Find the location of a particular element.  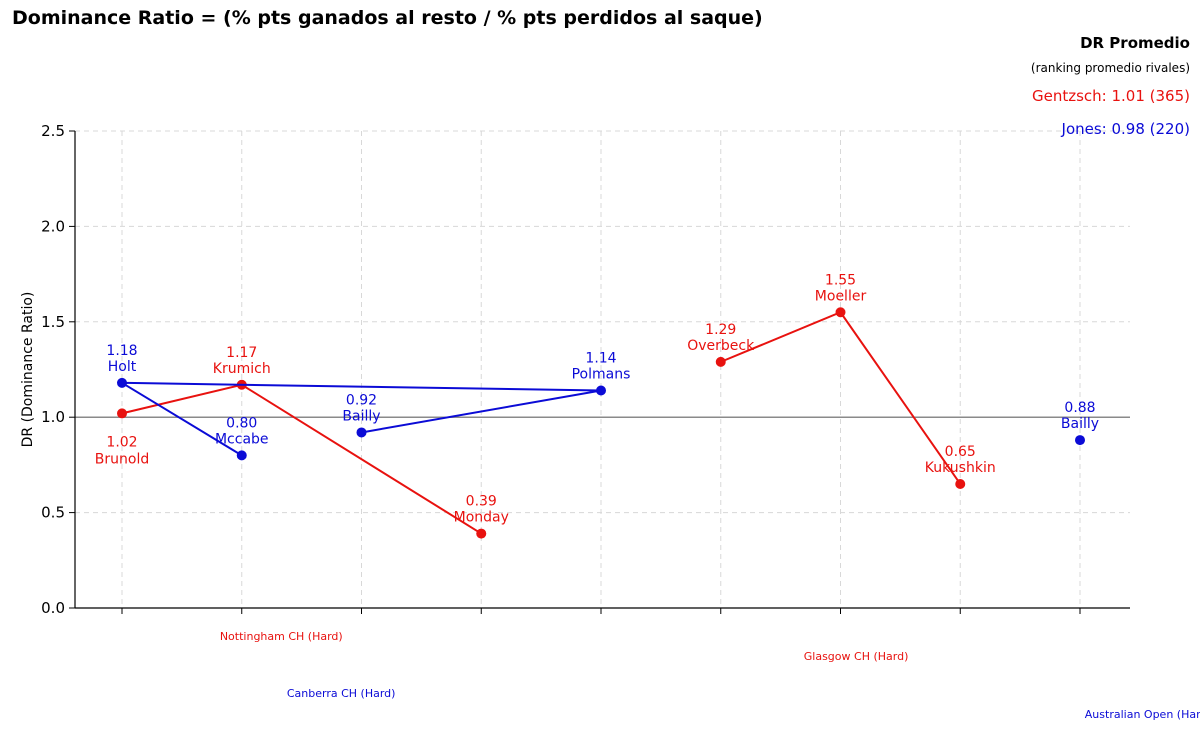

legend-entry-gentzsch: Gentzsch: 1.01 (365) is located at coordinates (1111, 96).